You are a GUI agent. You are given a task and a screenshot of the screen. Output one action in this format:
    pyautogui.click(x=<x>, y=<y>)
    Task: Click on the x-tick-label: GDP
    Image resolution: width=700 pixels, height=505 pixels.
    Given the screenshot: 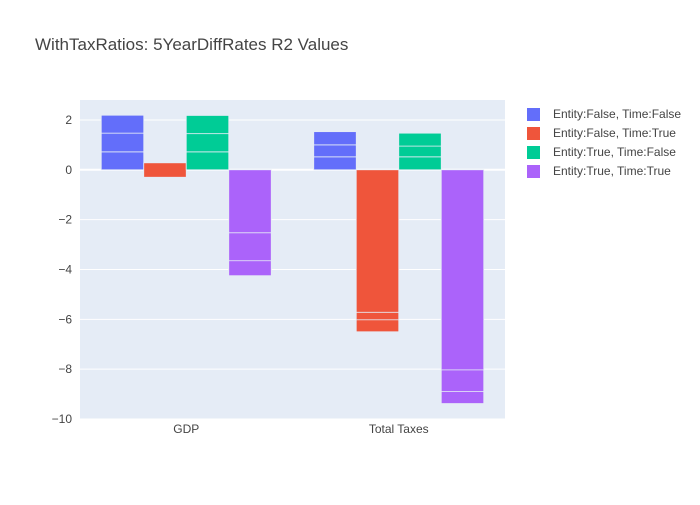 What is the action you would take?
    pyautogui.click(x=186, y=429)
    